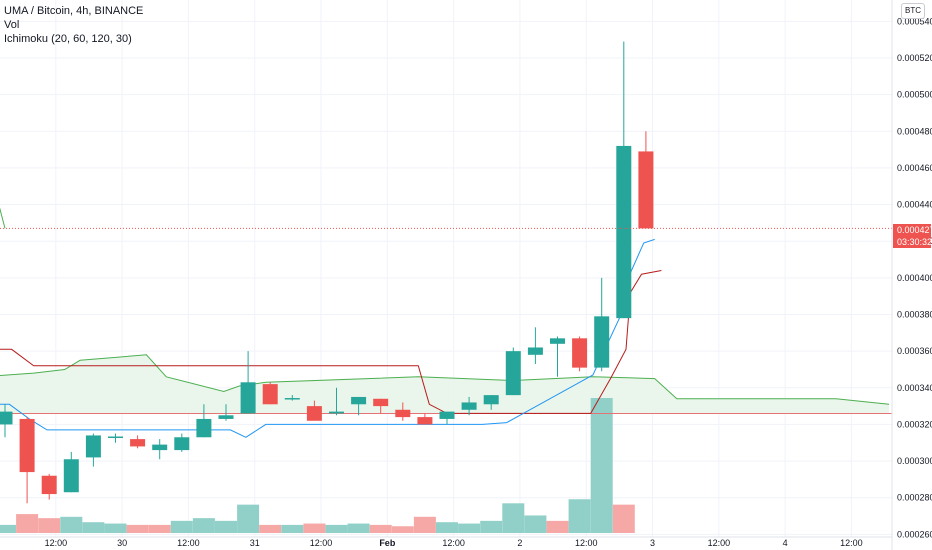 The width and height of the screenshot is (932, 550). I want to click on cloud-fill, so click(444, 384).